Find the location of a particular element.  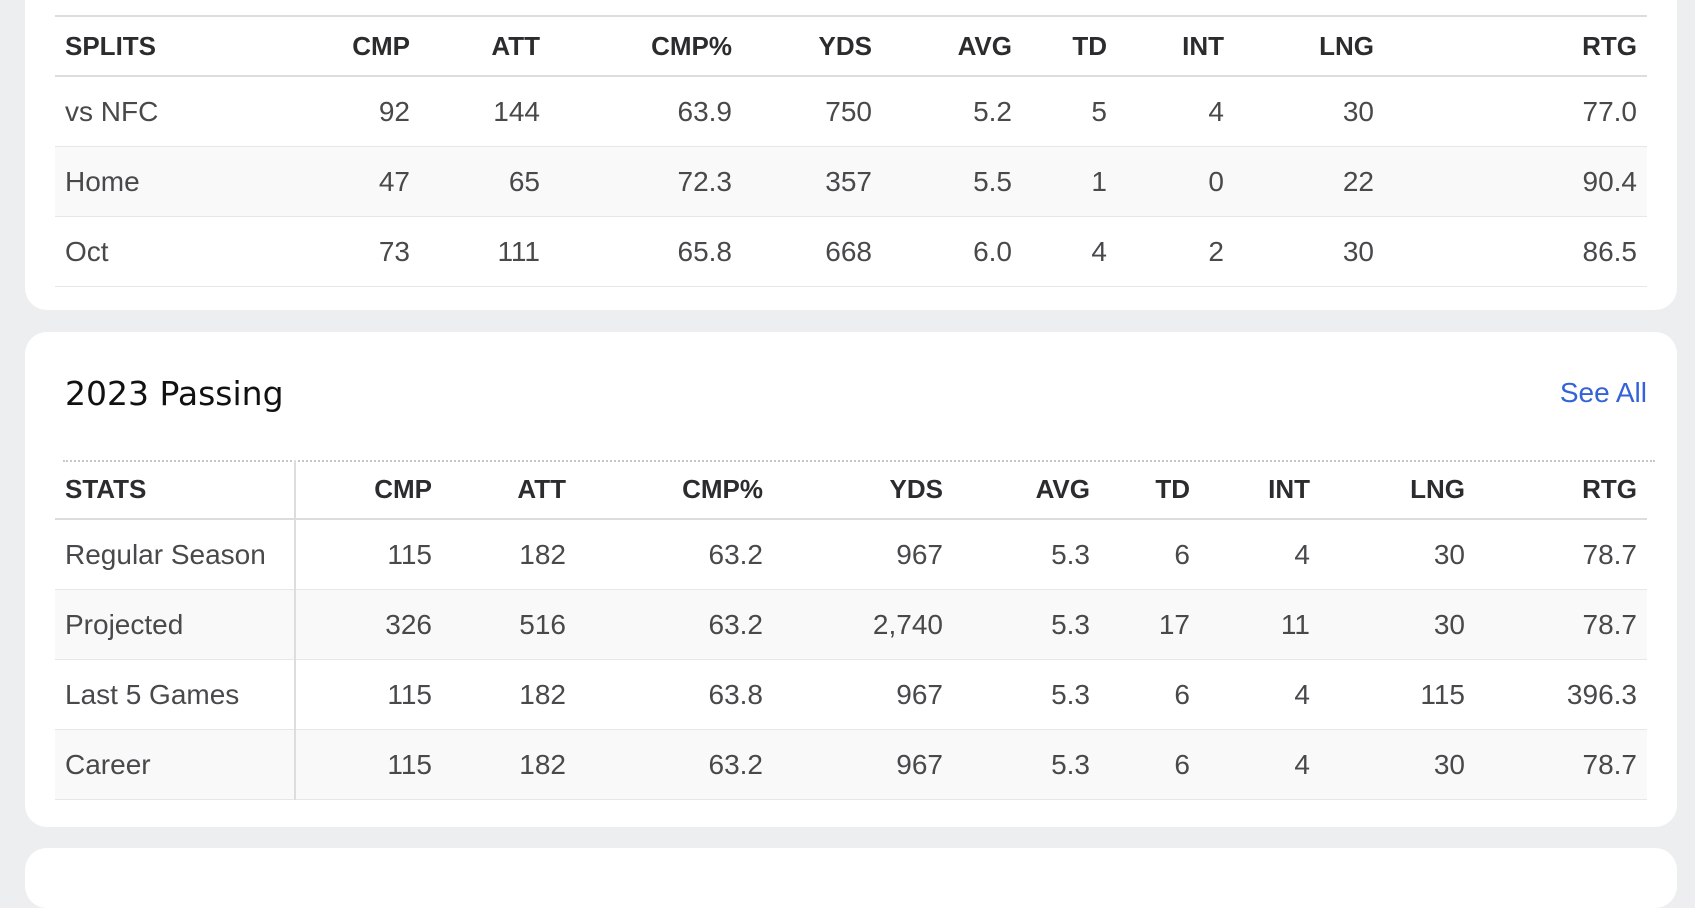

table-cell: 144 is located at coordinates (485, 111).